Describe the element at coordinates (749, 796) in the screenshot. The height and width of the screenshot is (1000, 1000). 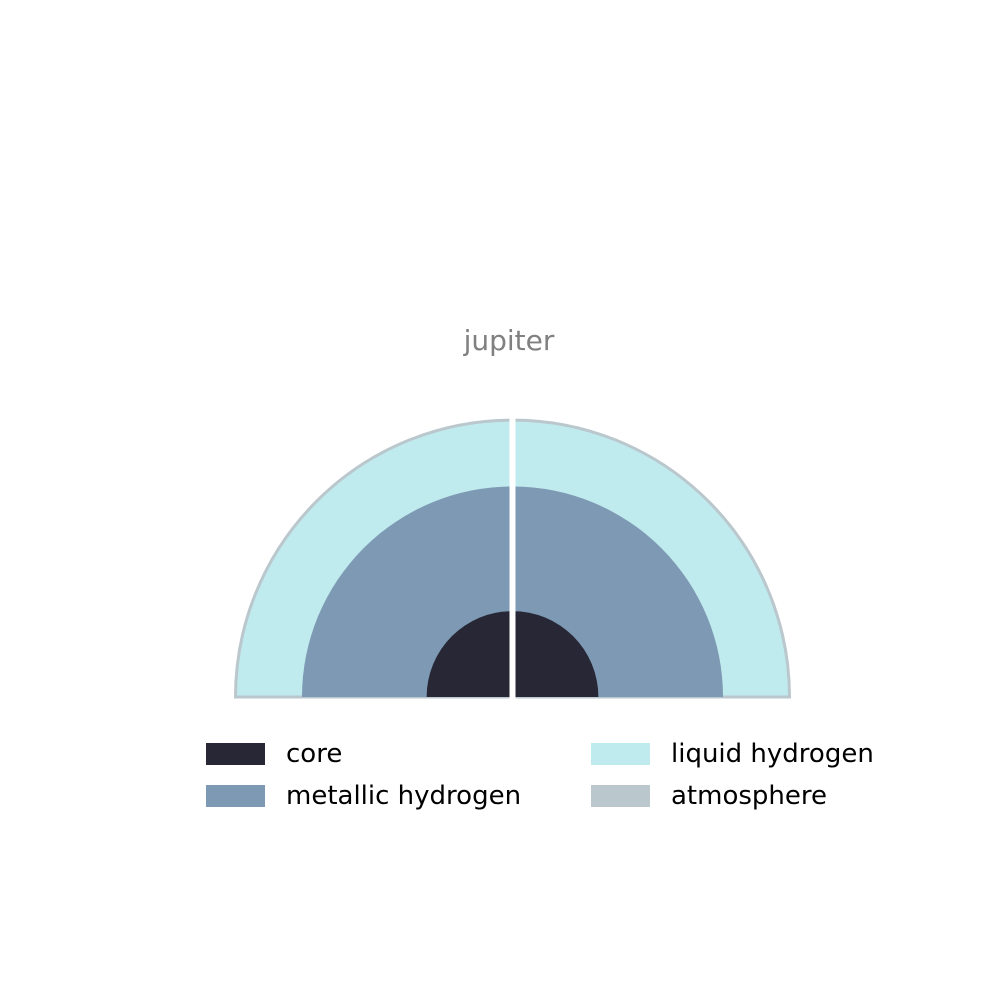
I see `legend-label-atmosphere: atmosphere` at that location.